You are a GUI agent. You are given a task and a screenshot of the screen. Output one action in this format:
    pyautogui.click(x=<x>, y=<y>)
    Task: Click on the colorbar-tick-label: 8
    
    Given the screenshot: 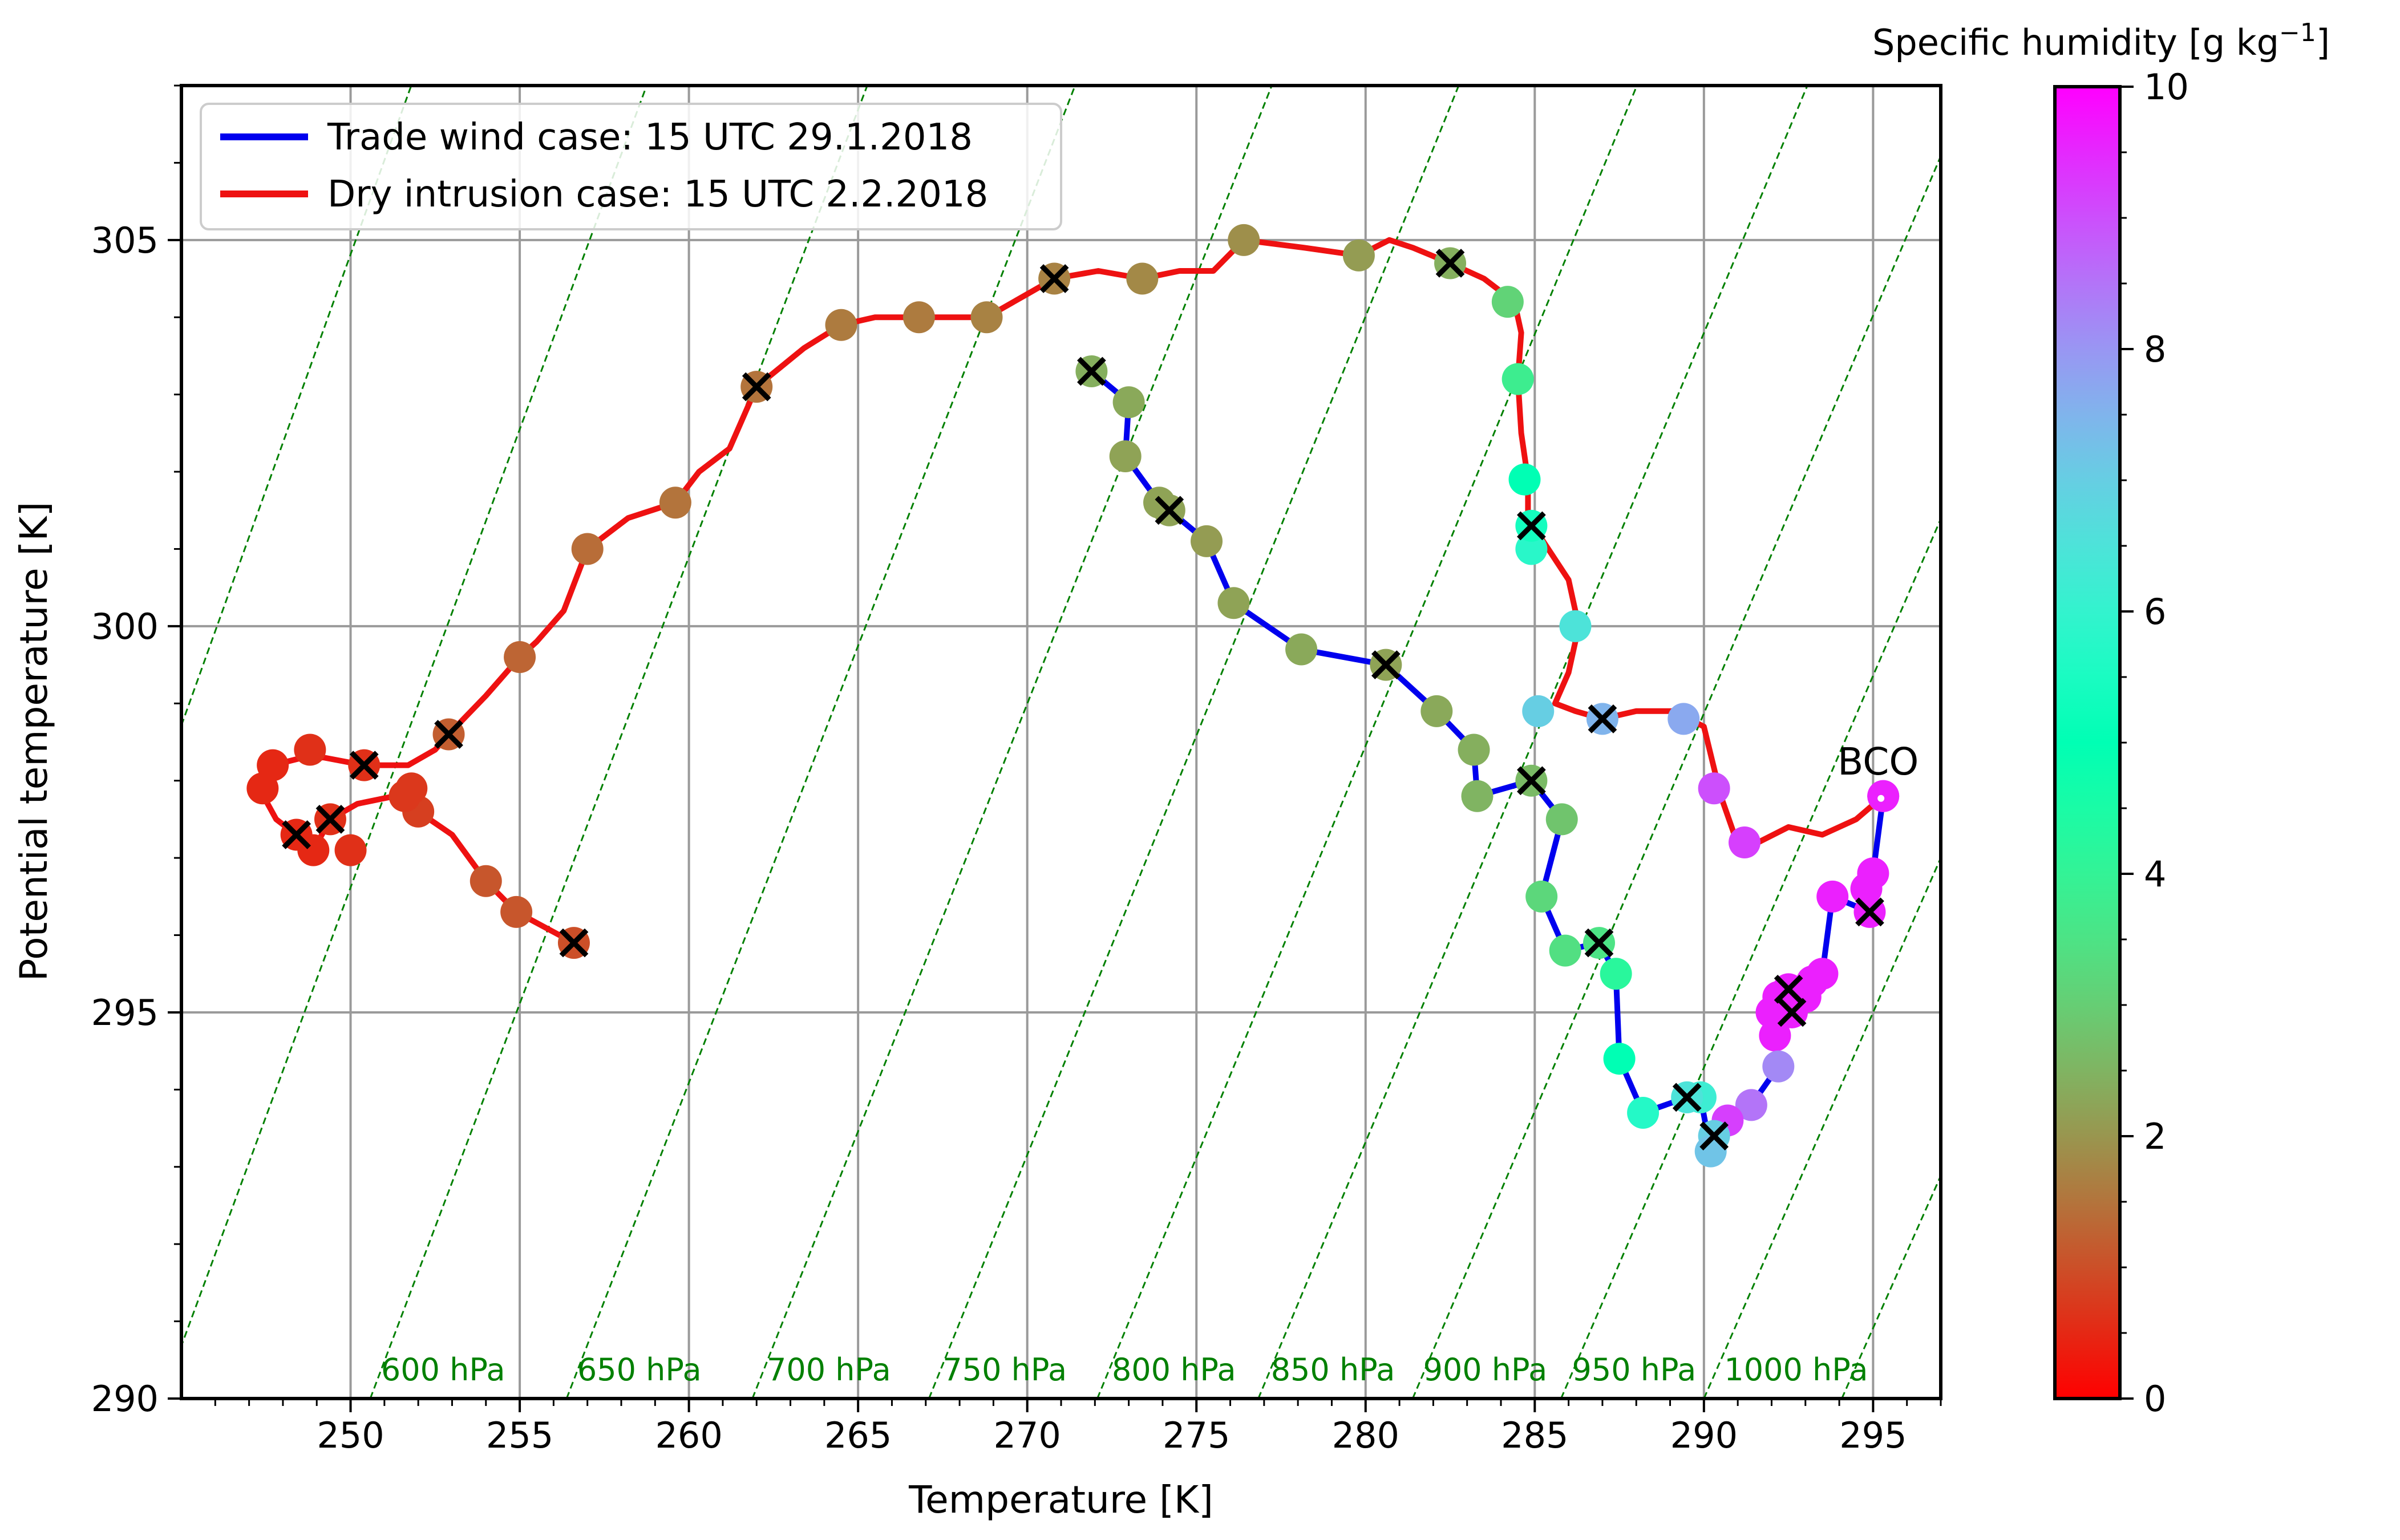 What is the action you would take?
    pyautogui.click(x=2155, y=350)
    